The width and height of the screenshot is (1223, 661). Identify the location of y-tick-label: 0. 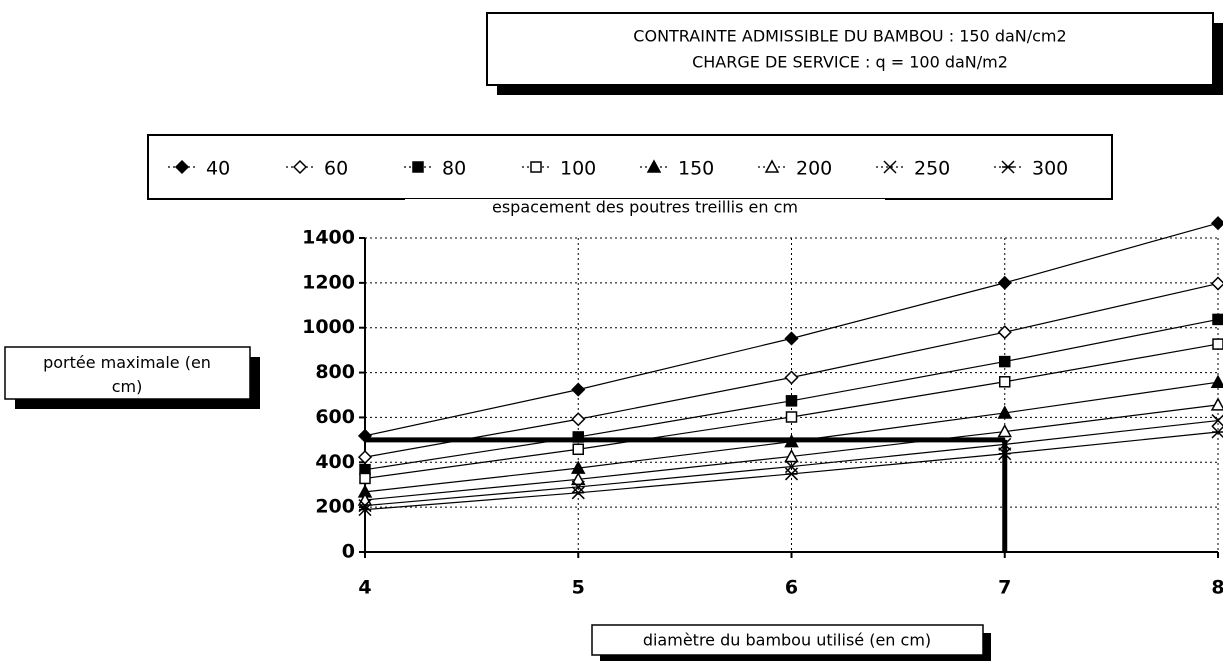
(348, 552).